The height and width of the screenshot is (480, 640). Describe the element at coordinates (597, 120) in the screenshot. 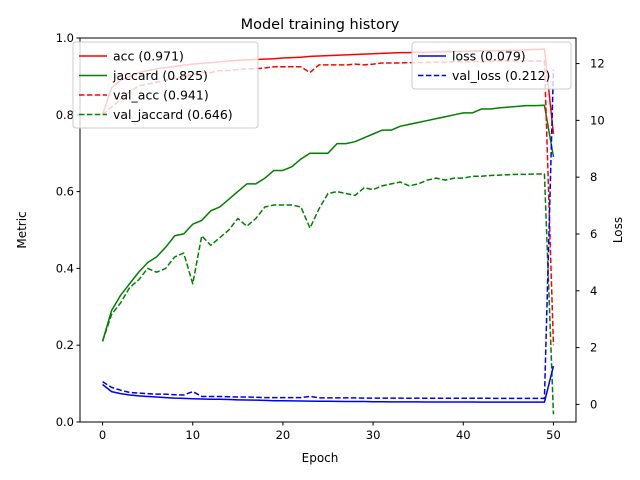

I see `y2-tick-label: 10` at that location.